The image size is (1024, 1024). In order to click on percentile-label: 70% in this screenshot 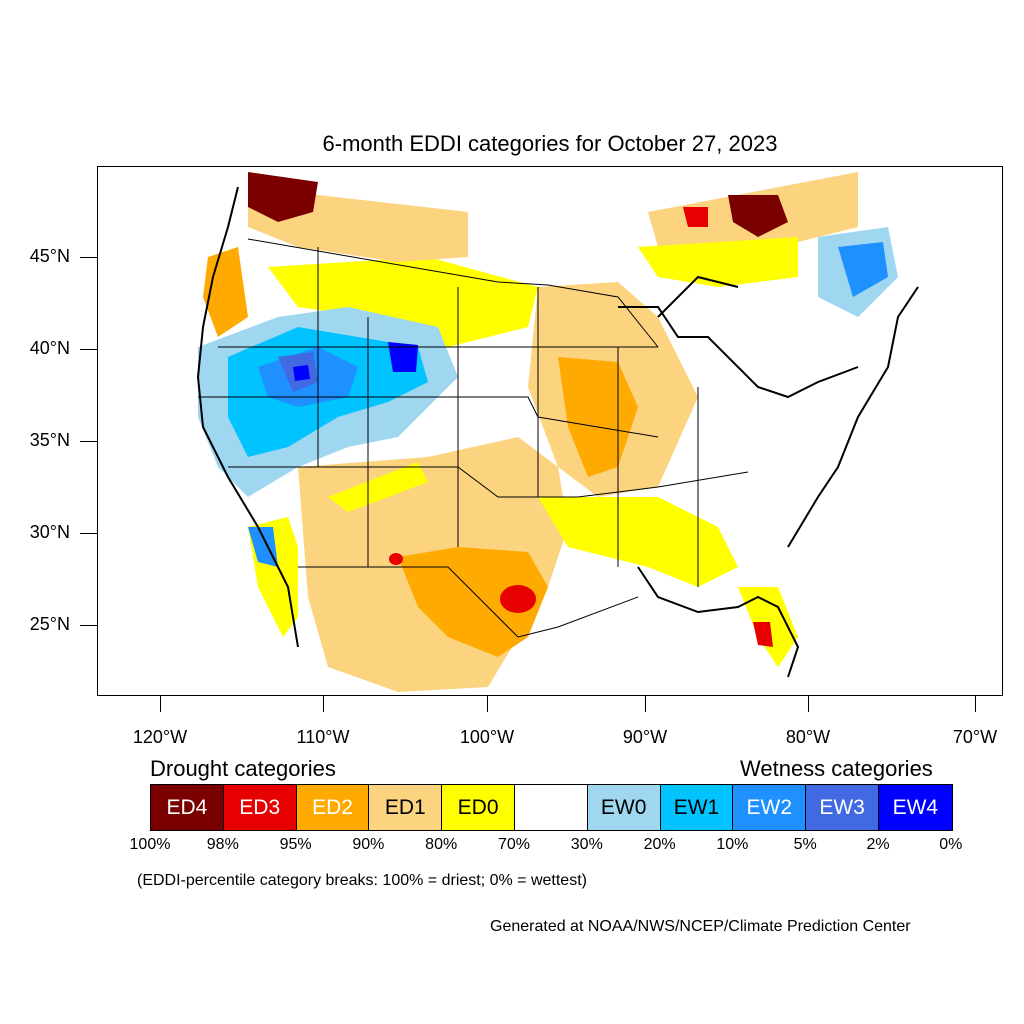, I will do `click(514, 844)`.